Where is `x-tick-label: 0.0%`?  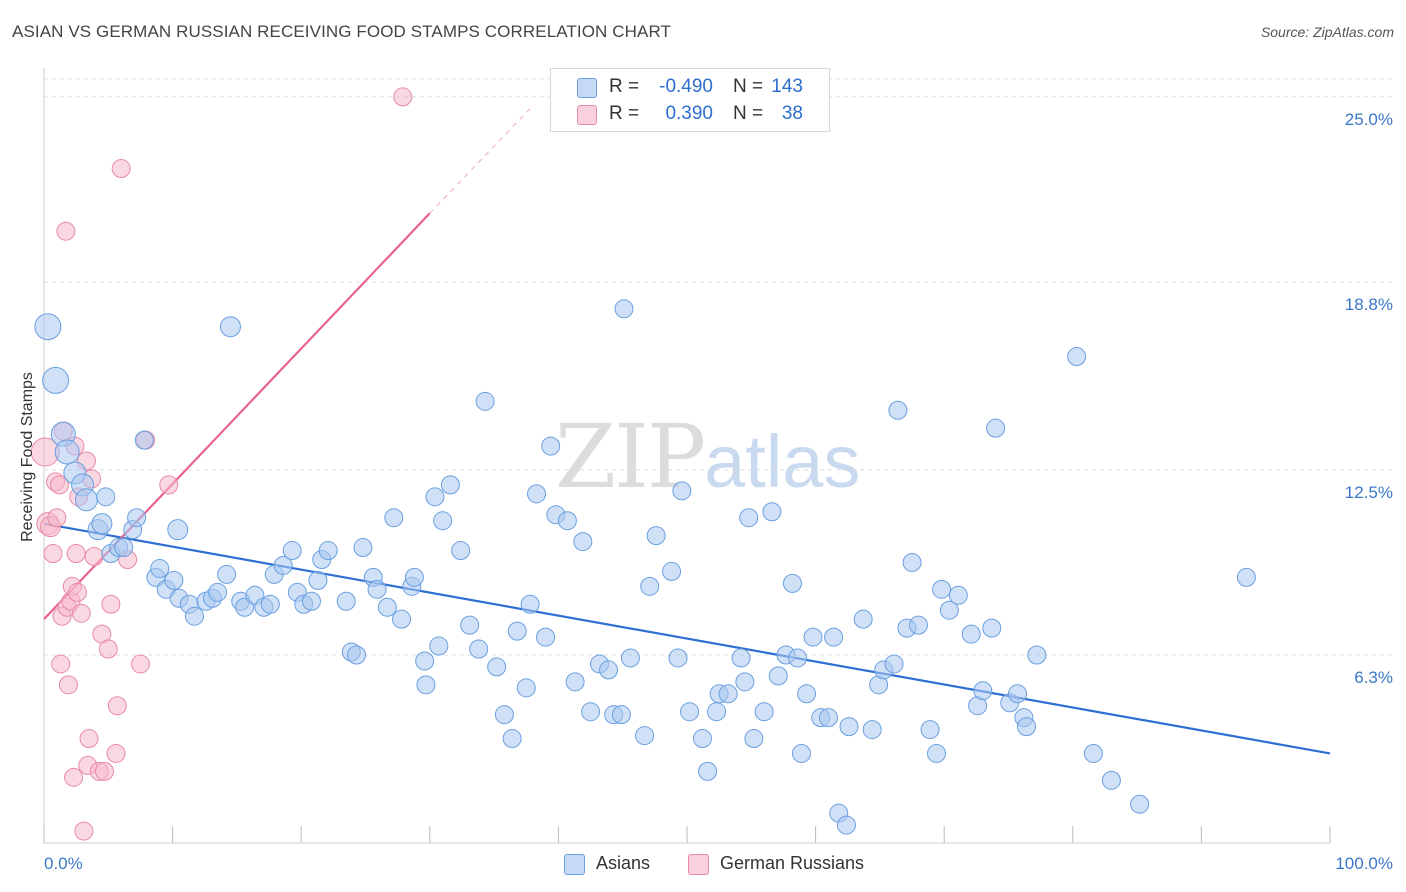
x-tick-label: 0.0% is located at coordinates (63, 863).